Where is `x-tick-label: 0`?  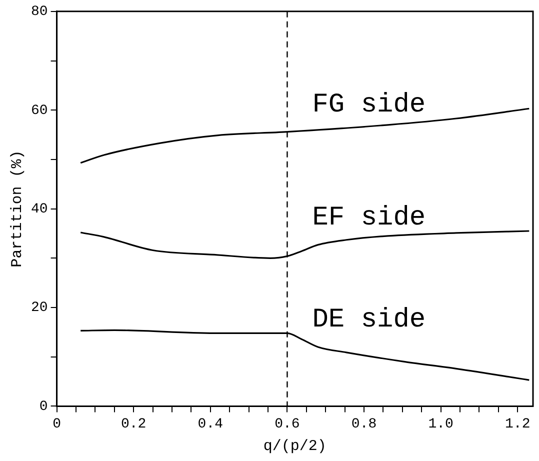
x-tick-label: 0 is located at coordinates (57, 424).